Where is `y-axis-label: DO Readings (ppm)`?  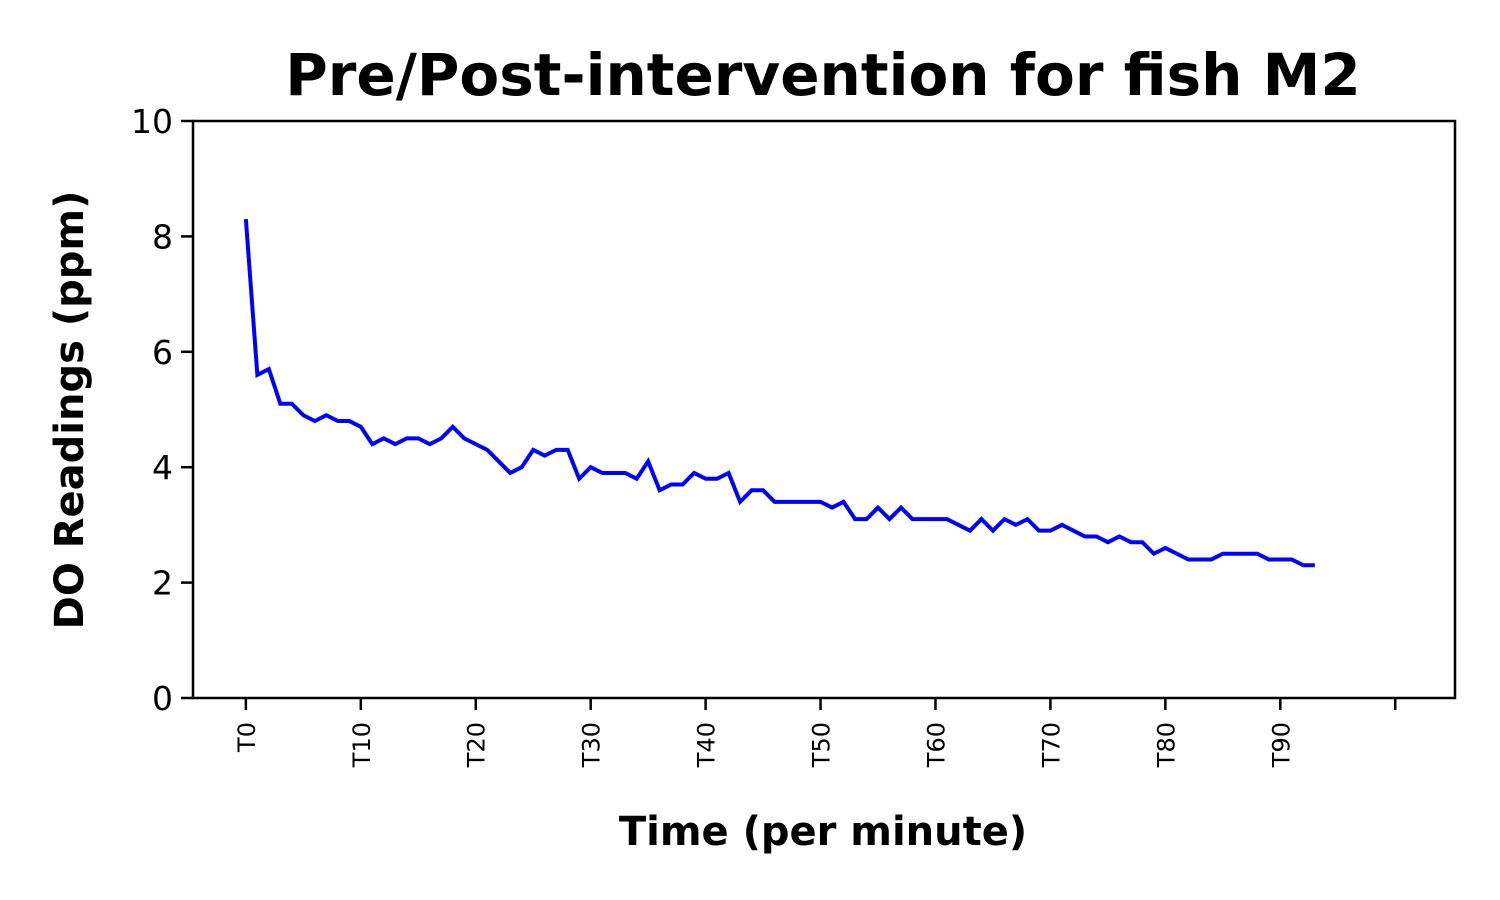
y-axis-label: DO Readings (ppm) is located at coordinates (70, 410).